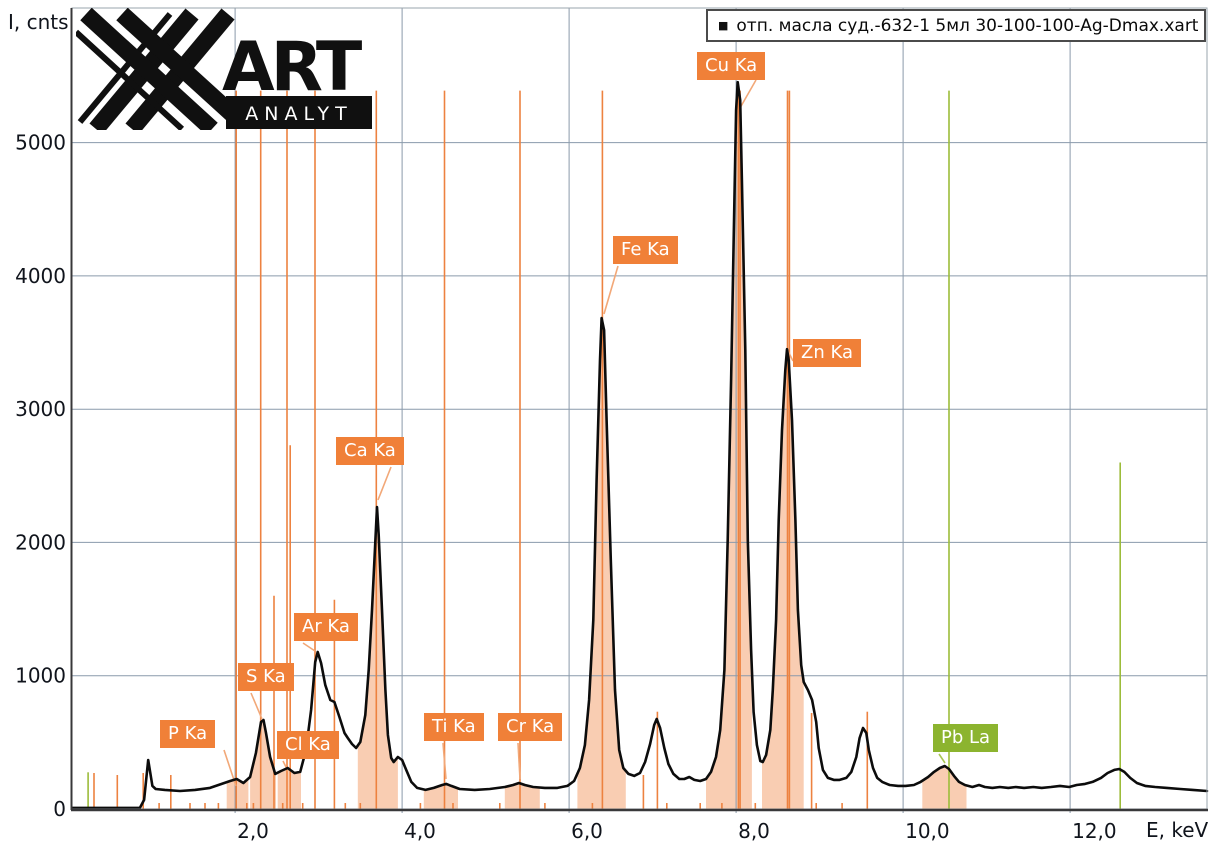 The height and width of the screenshot is (850, 1215). Describe the element at coordinates (59, 809) in the screenshot. I see `y-tick-label: 0` at that location.